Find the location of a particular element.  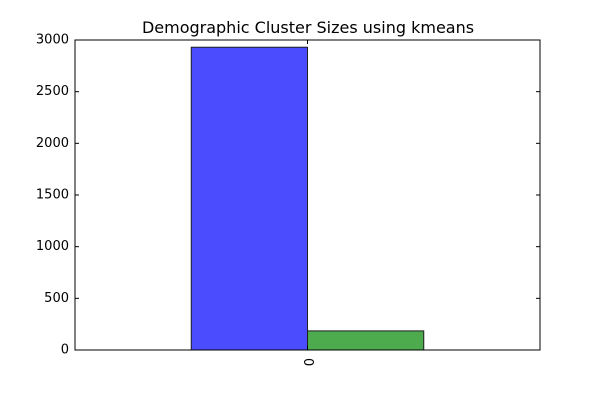

y-tick-label: 1500 is located at coordinates (52, 195).